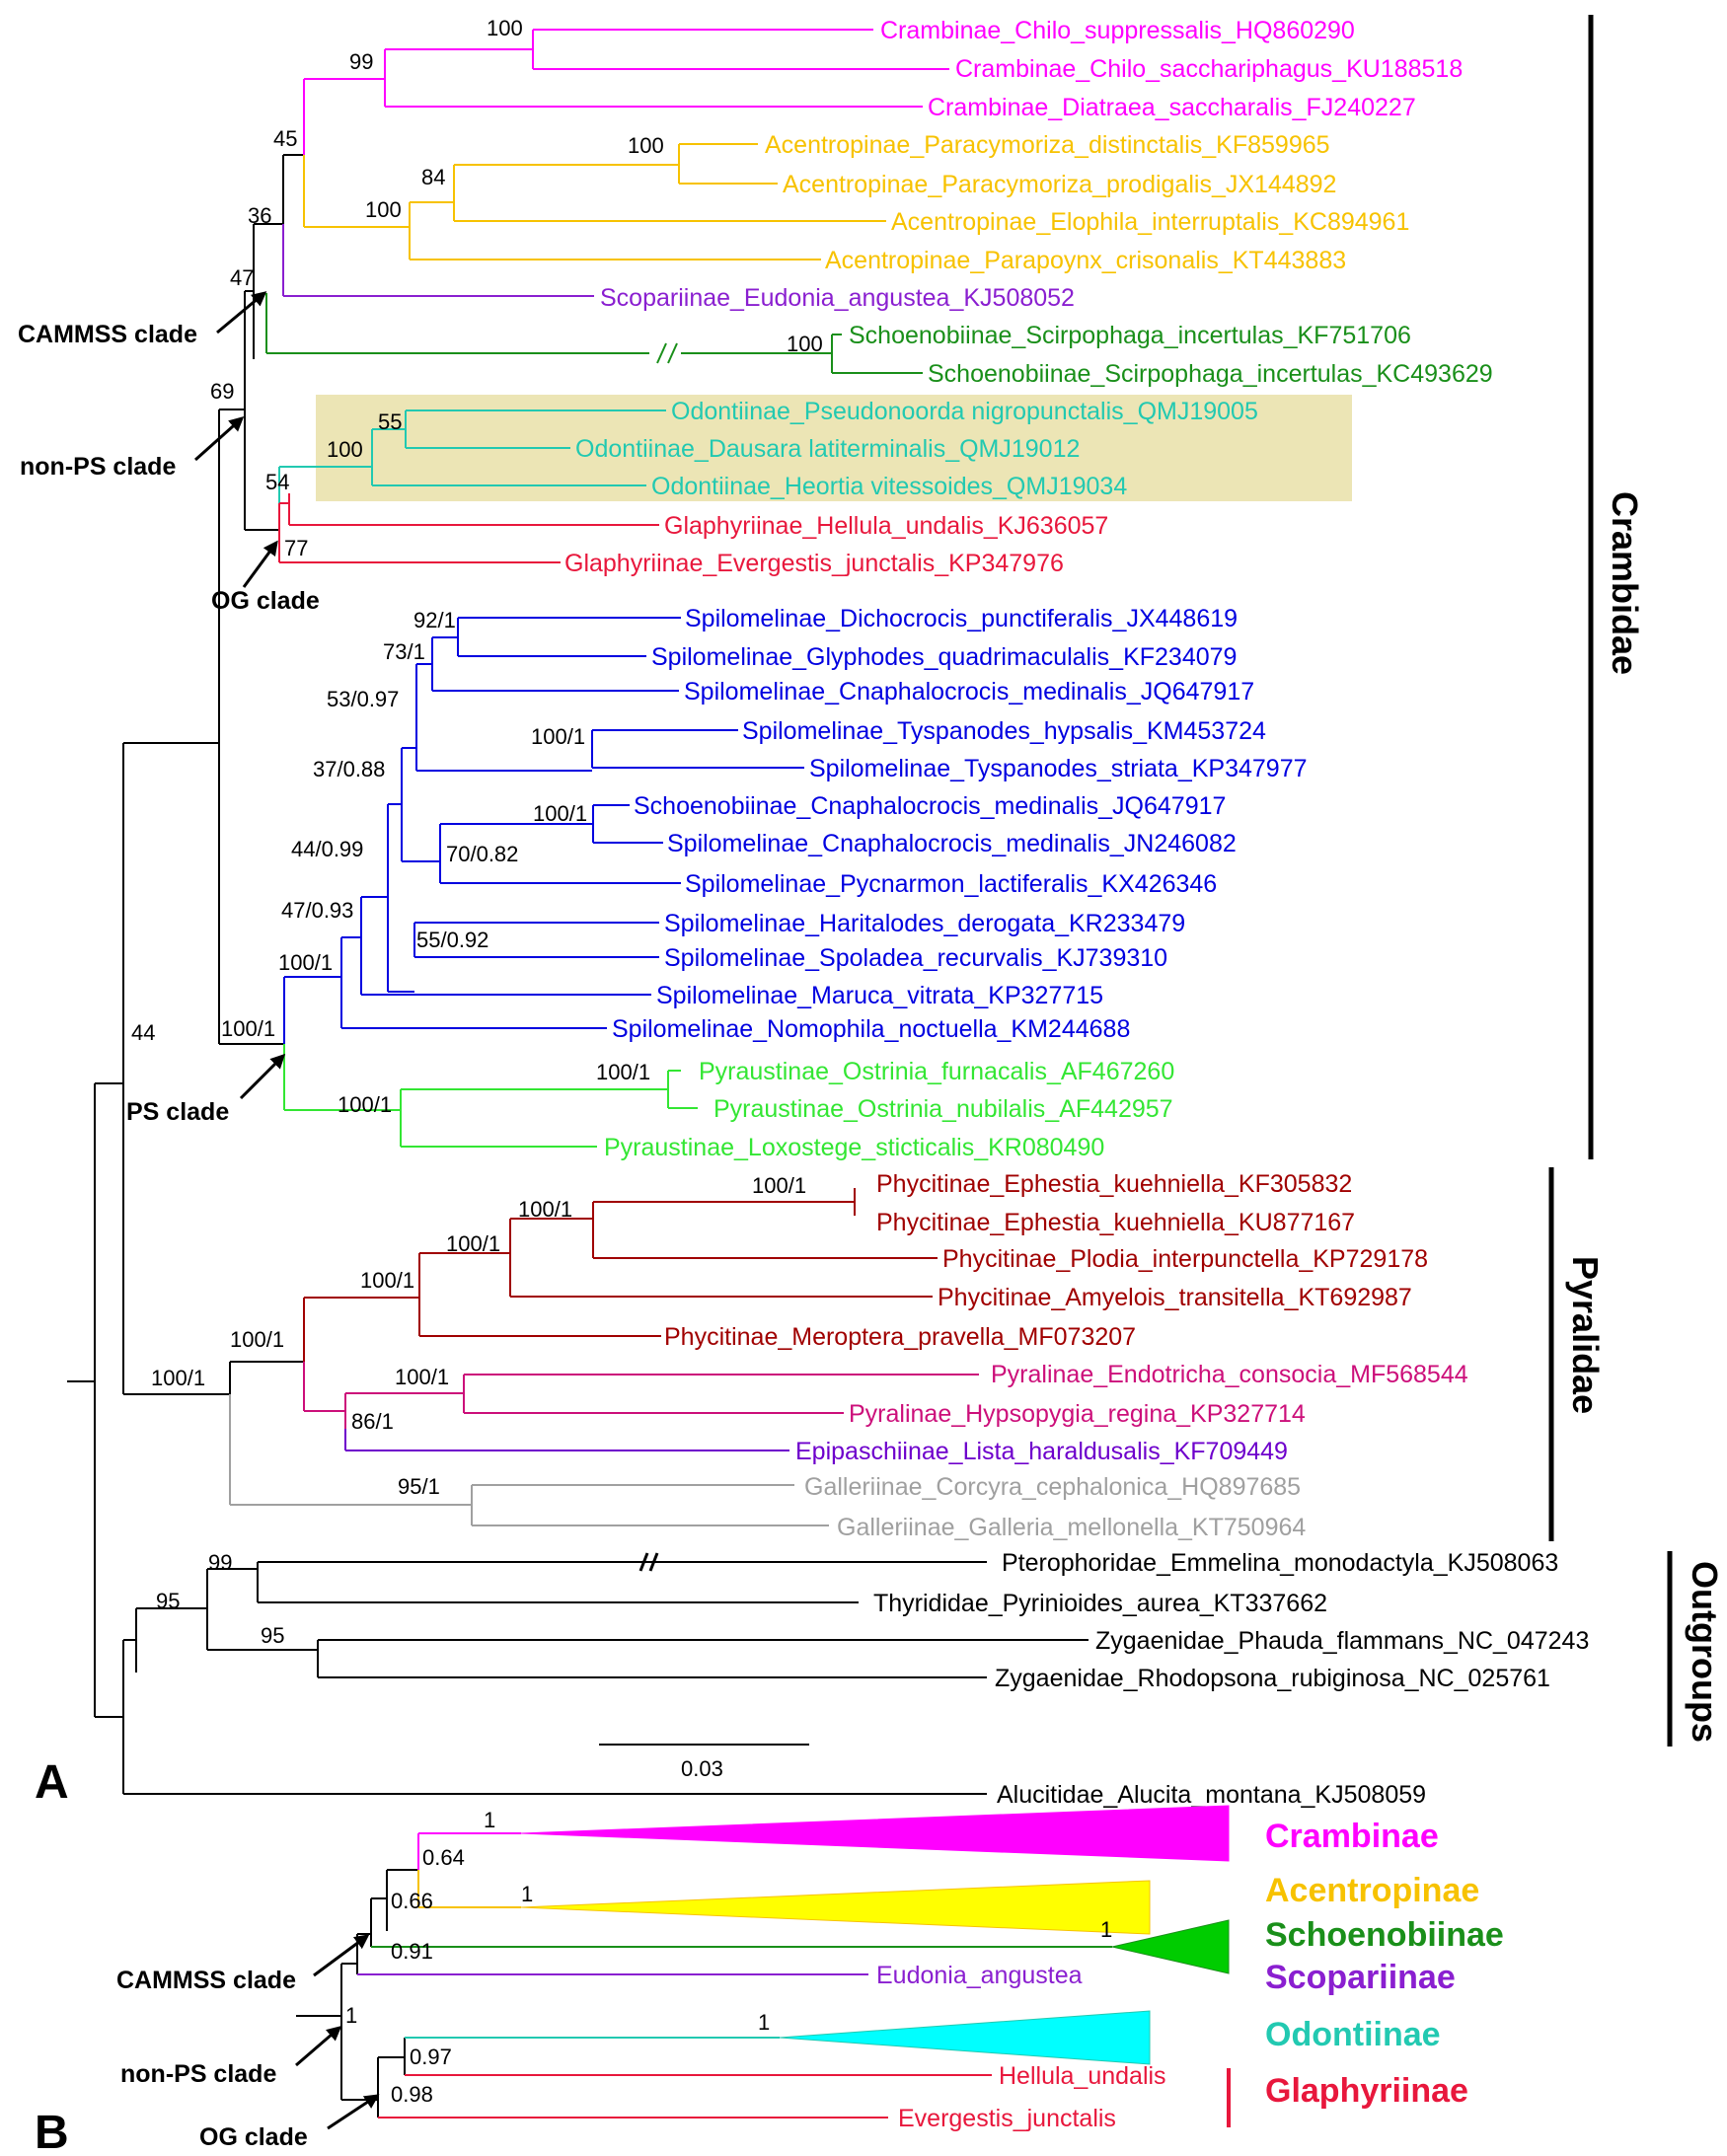 This screenshot has height=2156, width=1727. What do you see at coordinates (648, 1562) in the screenshot?
I see `branch-break-marks` at bounding box center [648, 1562].